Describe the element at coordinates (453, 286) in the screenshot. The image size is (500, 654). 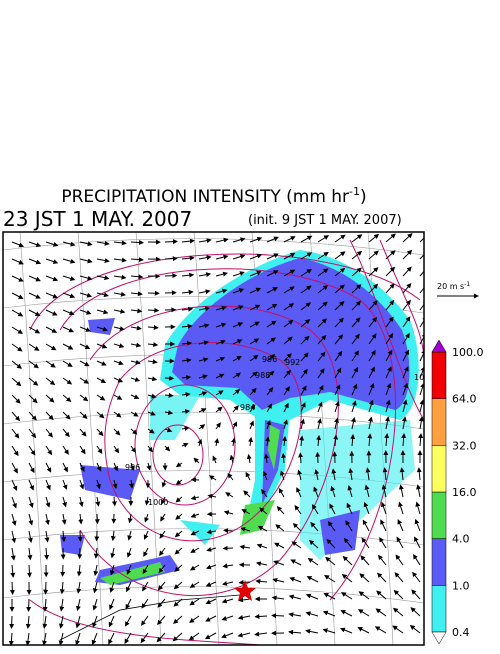
I see `wind-reference-label: 20 m s-1` at that location.